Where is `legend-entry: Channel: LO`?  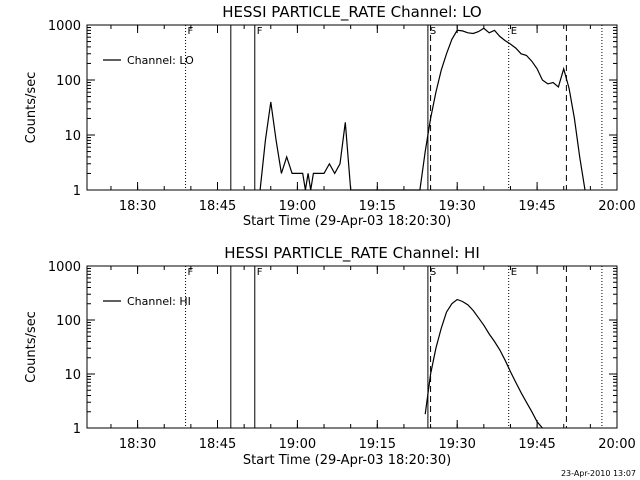 legend-entry: Channel: LO is located at coordinates (160, 60).